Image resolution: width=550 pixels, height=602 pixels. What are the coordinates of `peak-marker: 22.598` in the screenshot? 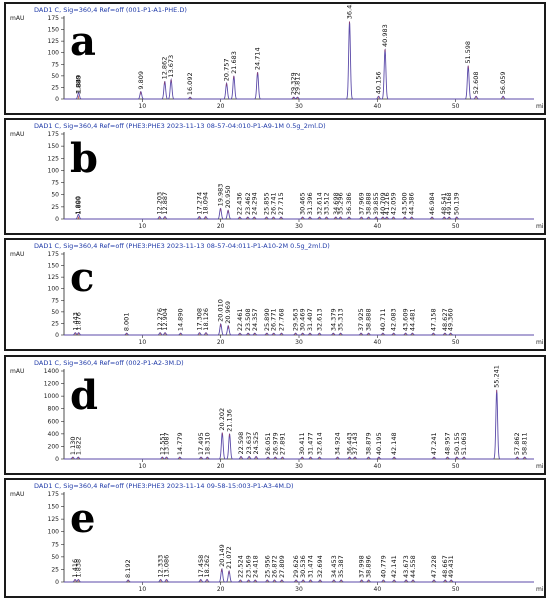 It's located at (241, 445).